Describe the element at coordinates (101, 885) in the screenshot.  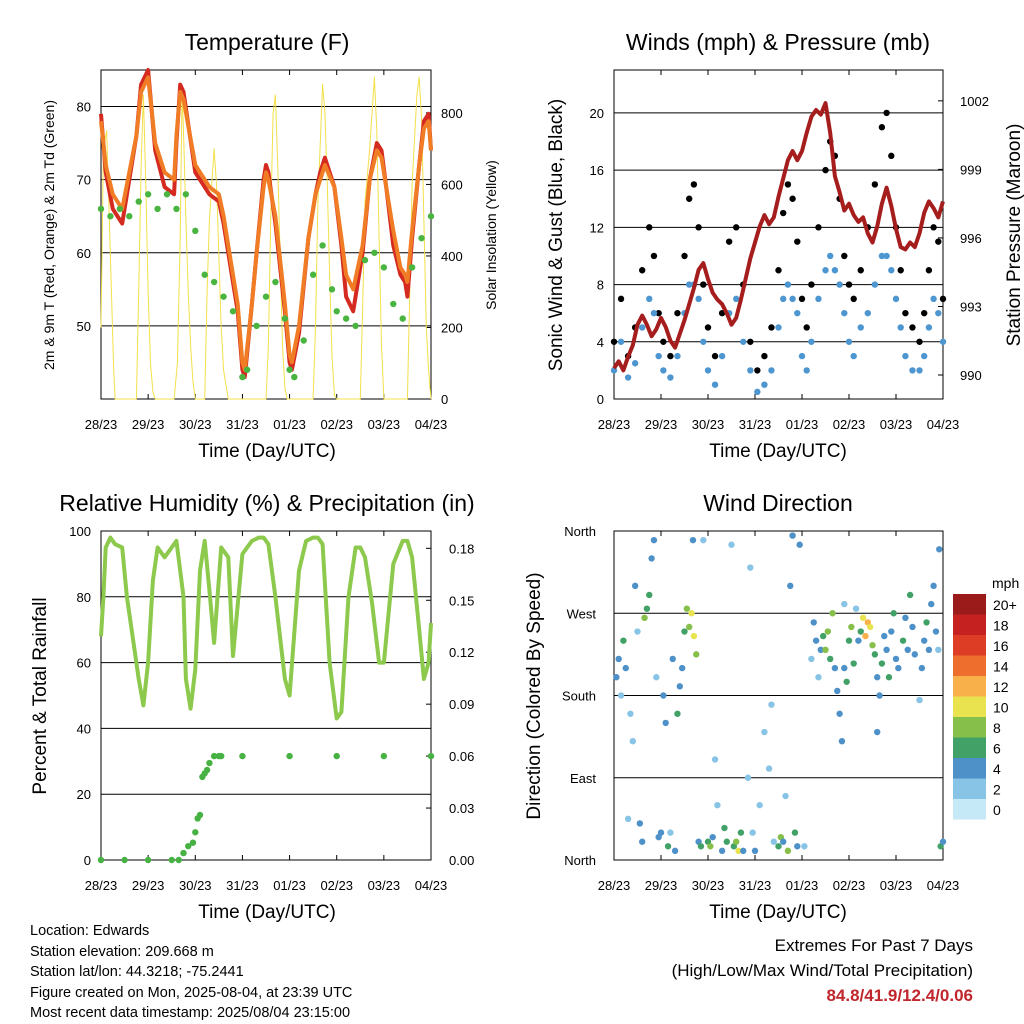
I see `x-tick-label: 28/23` at that location.